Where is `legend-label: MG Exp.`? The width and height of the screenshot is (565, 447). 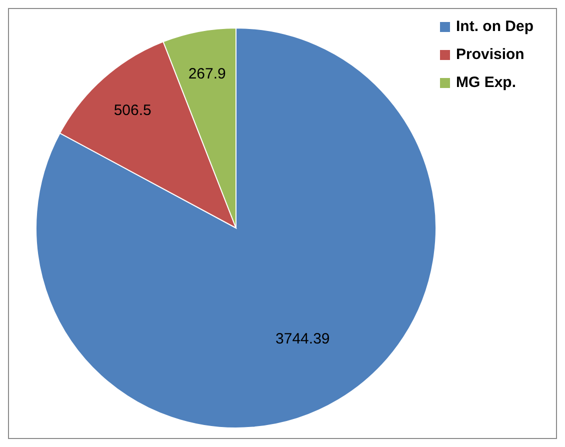 legend-label: MG Exp. is located at coordinates (486, 82).